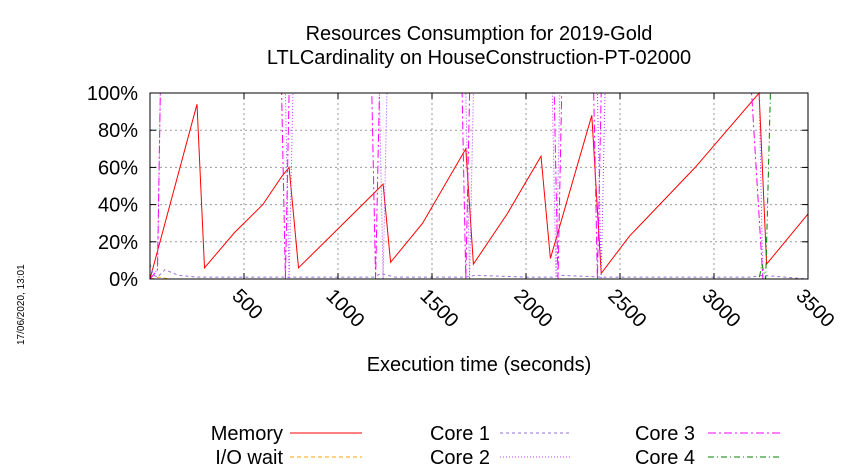  Describe the element at coordinates (344, 308) in the screenshot. I see `x-tick-label: 1000` at that location.